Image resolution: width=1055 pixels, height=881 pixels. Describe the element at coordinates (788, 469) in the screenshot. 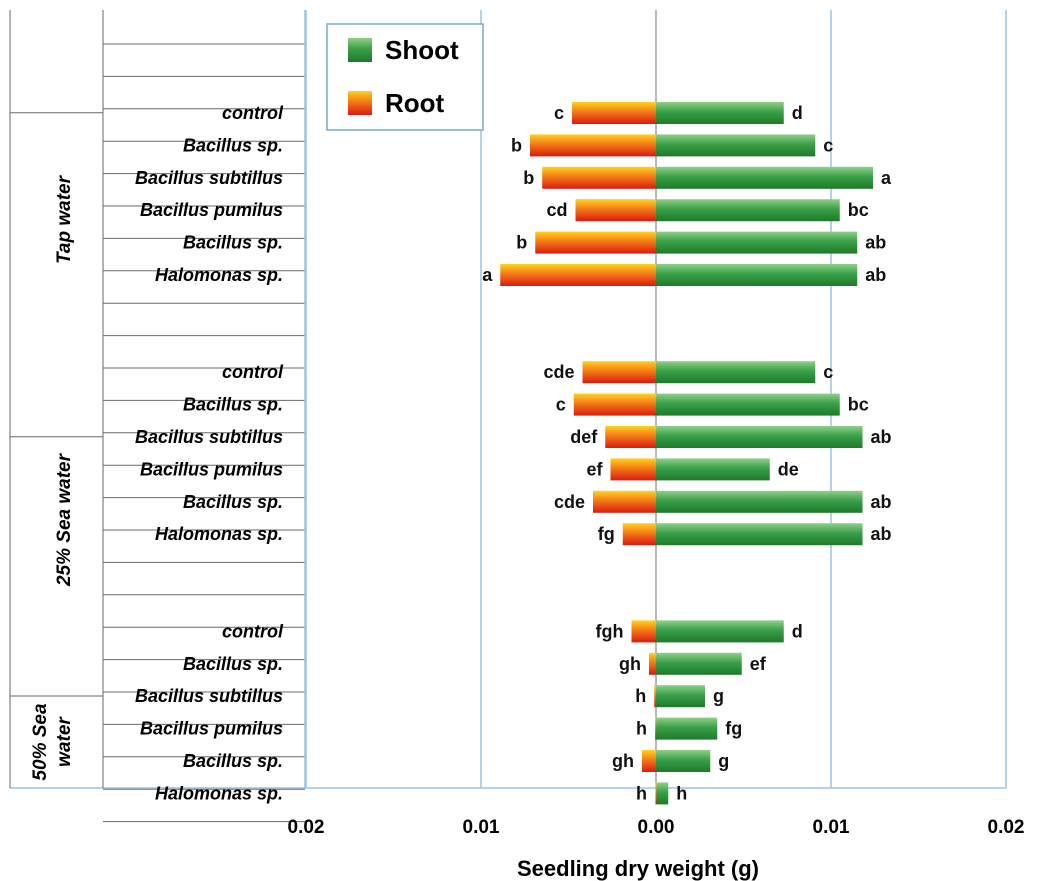

I see `shoot-letter: de` at that location.